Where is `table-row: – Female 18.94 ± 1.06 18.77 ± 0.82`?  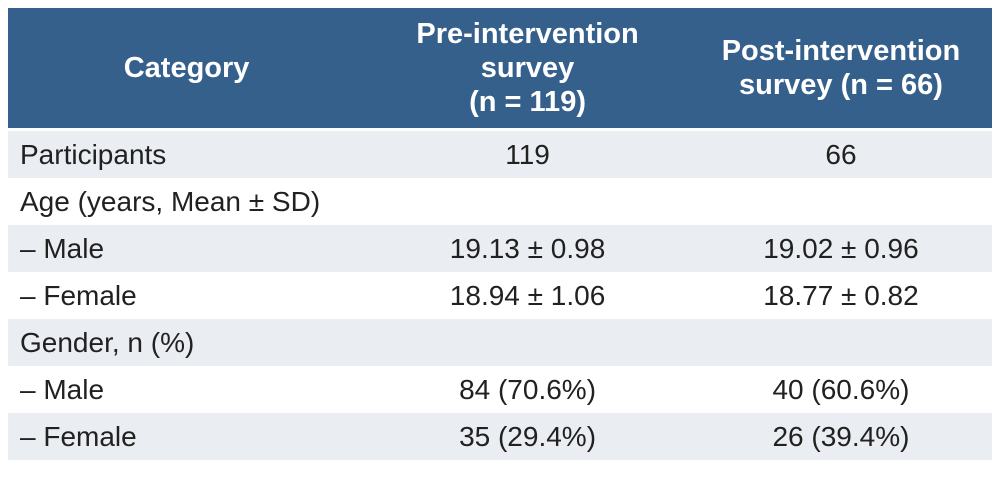
table-row: – Female 18.94 ± 1.06 18.77 ± 0.82 is located at coordinates (500, 295).